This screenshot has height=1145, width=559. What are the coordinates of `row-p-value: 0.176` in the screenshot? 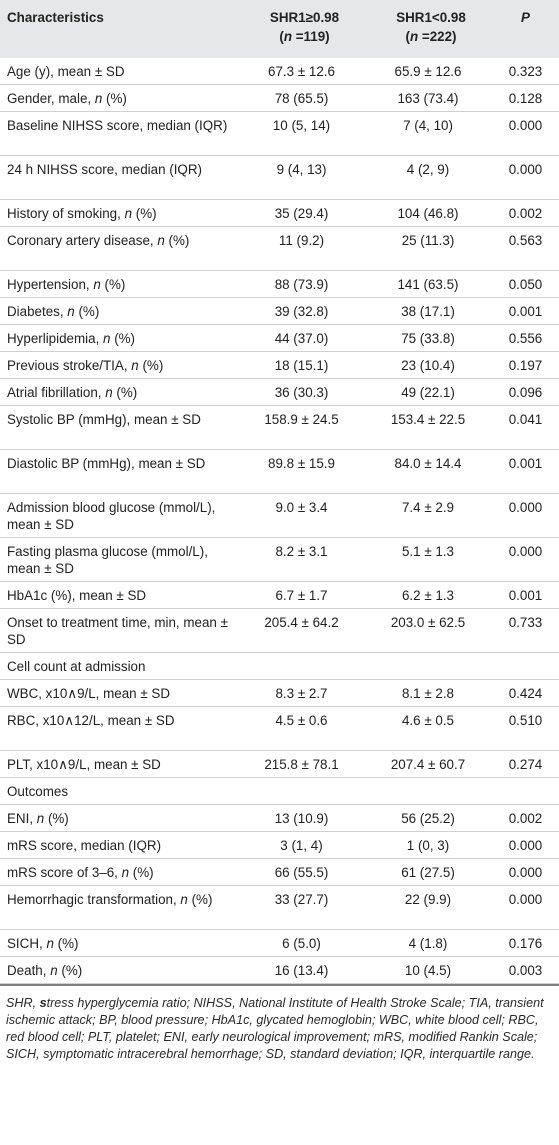 It's located at (525, 943).